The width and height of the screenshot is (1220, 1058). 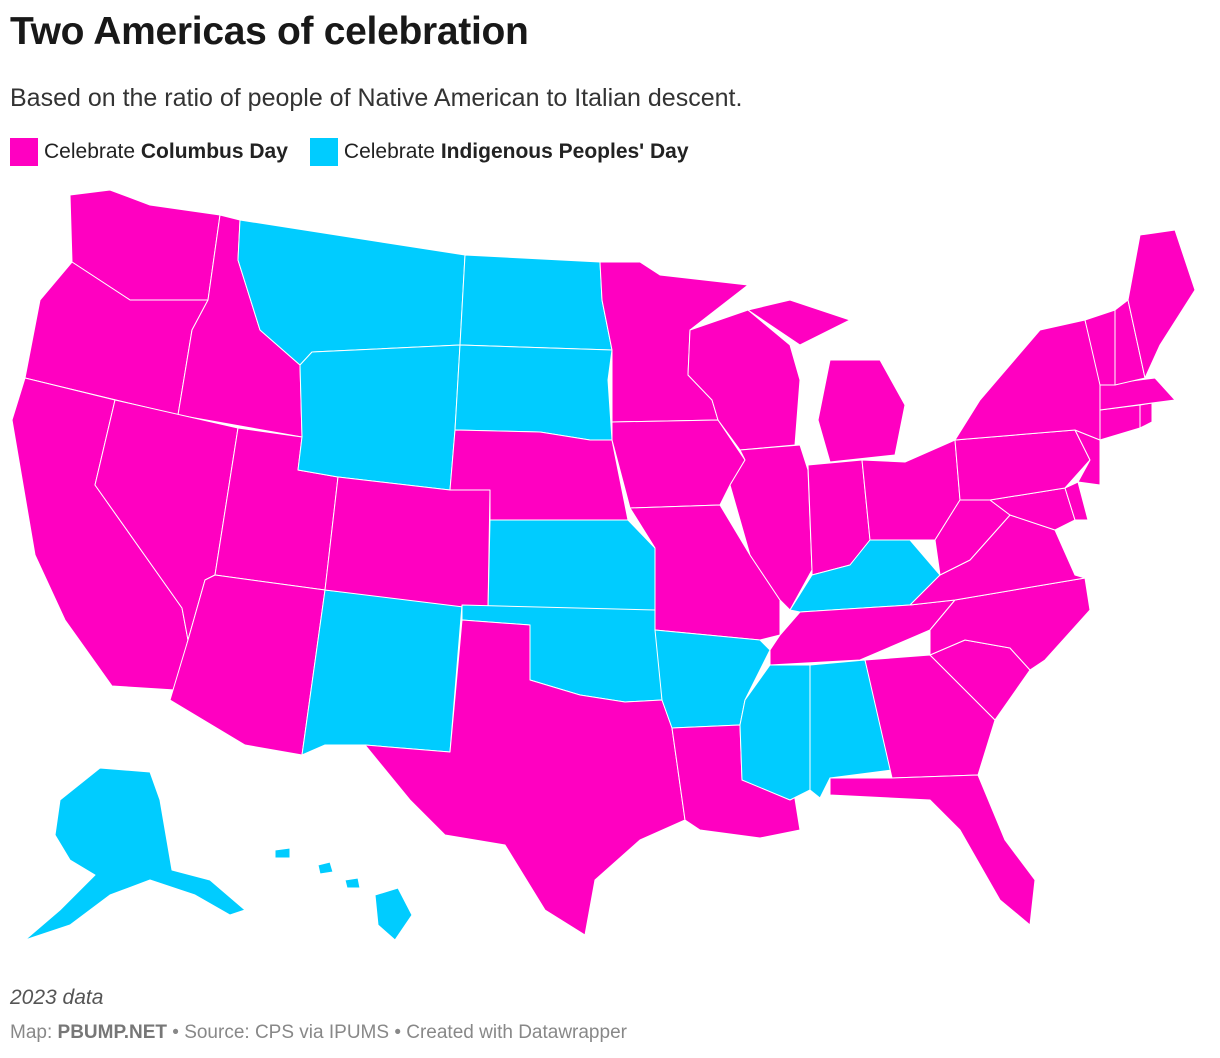 I want to click on state-kansas, so click(x=571, y=565).